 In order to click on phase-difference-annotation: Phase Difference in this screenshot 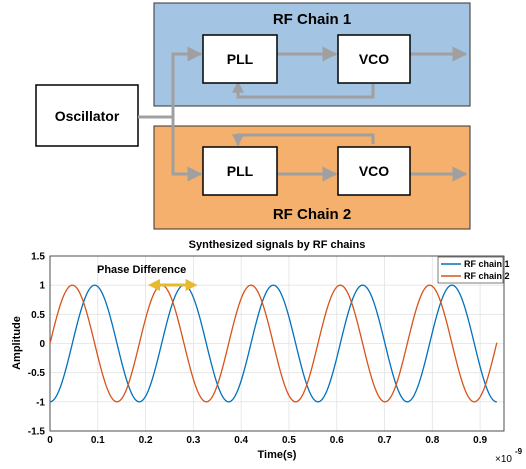, I will do `click(142, 274)`.